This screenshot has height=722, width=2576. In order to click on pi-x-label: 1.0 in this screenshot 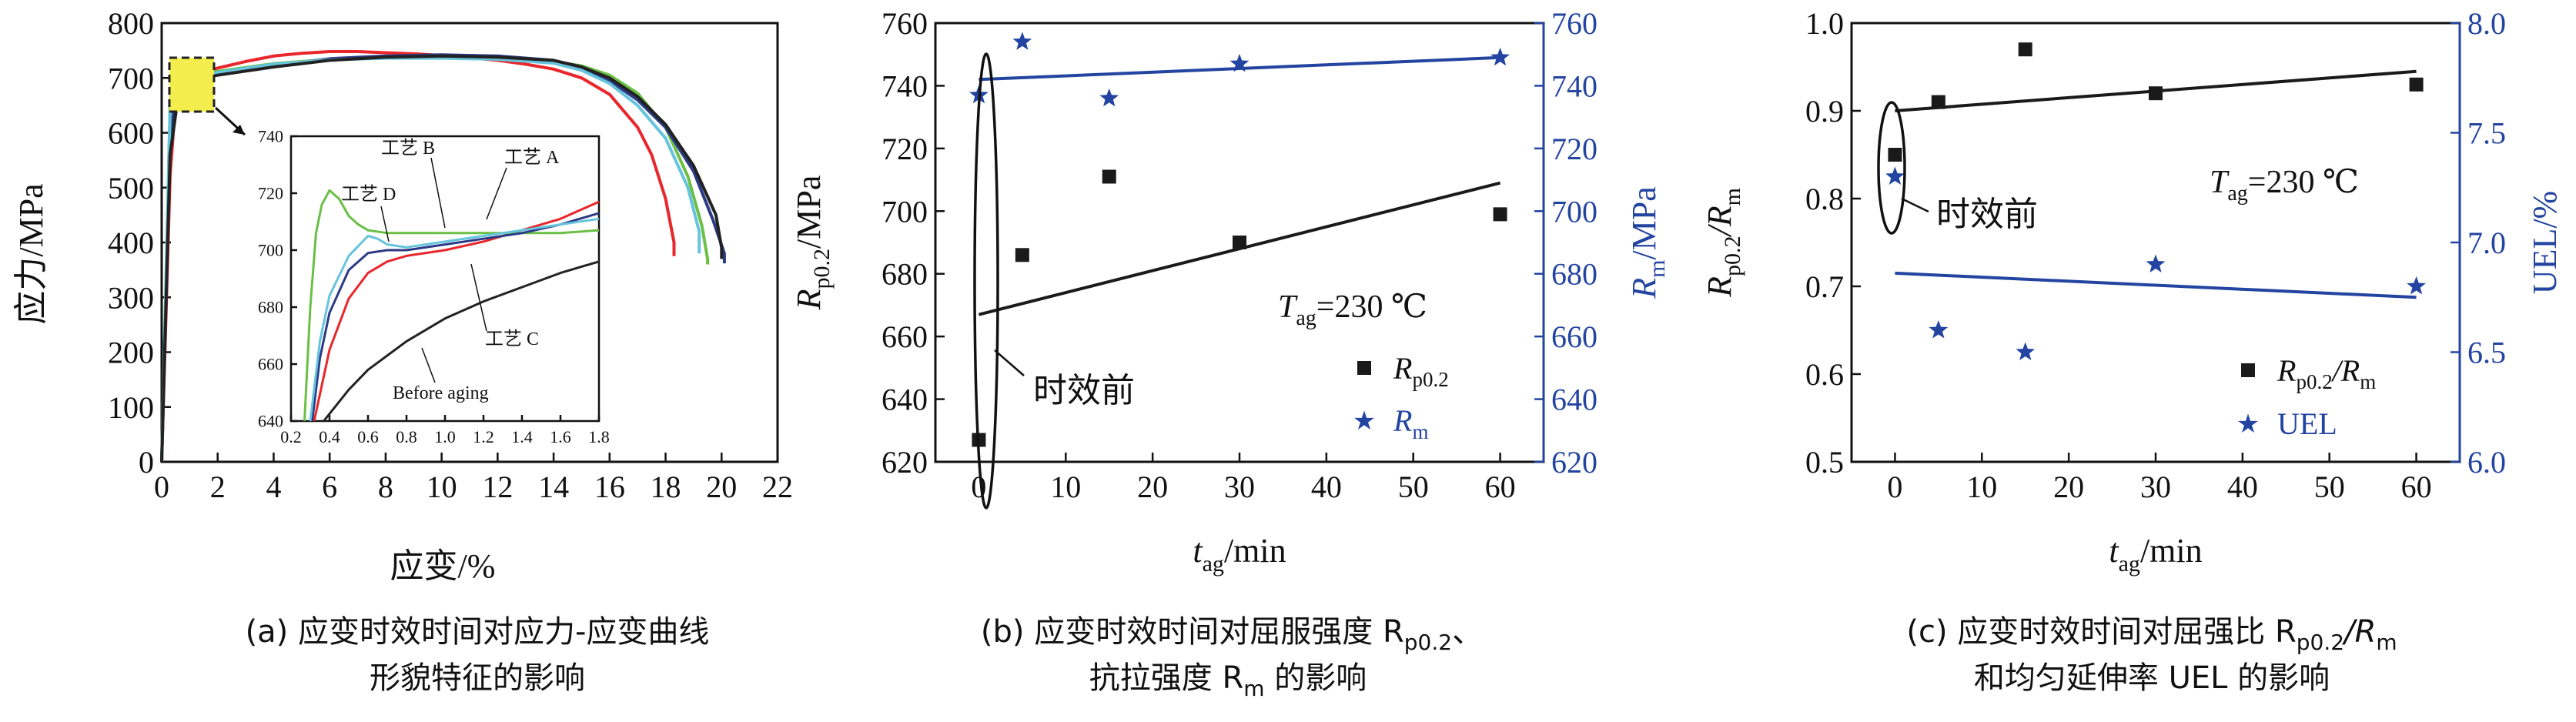, I will do `click(445, 437)`.